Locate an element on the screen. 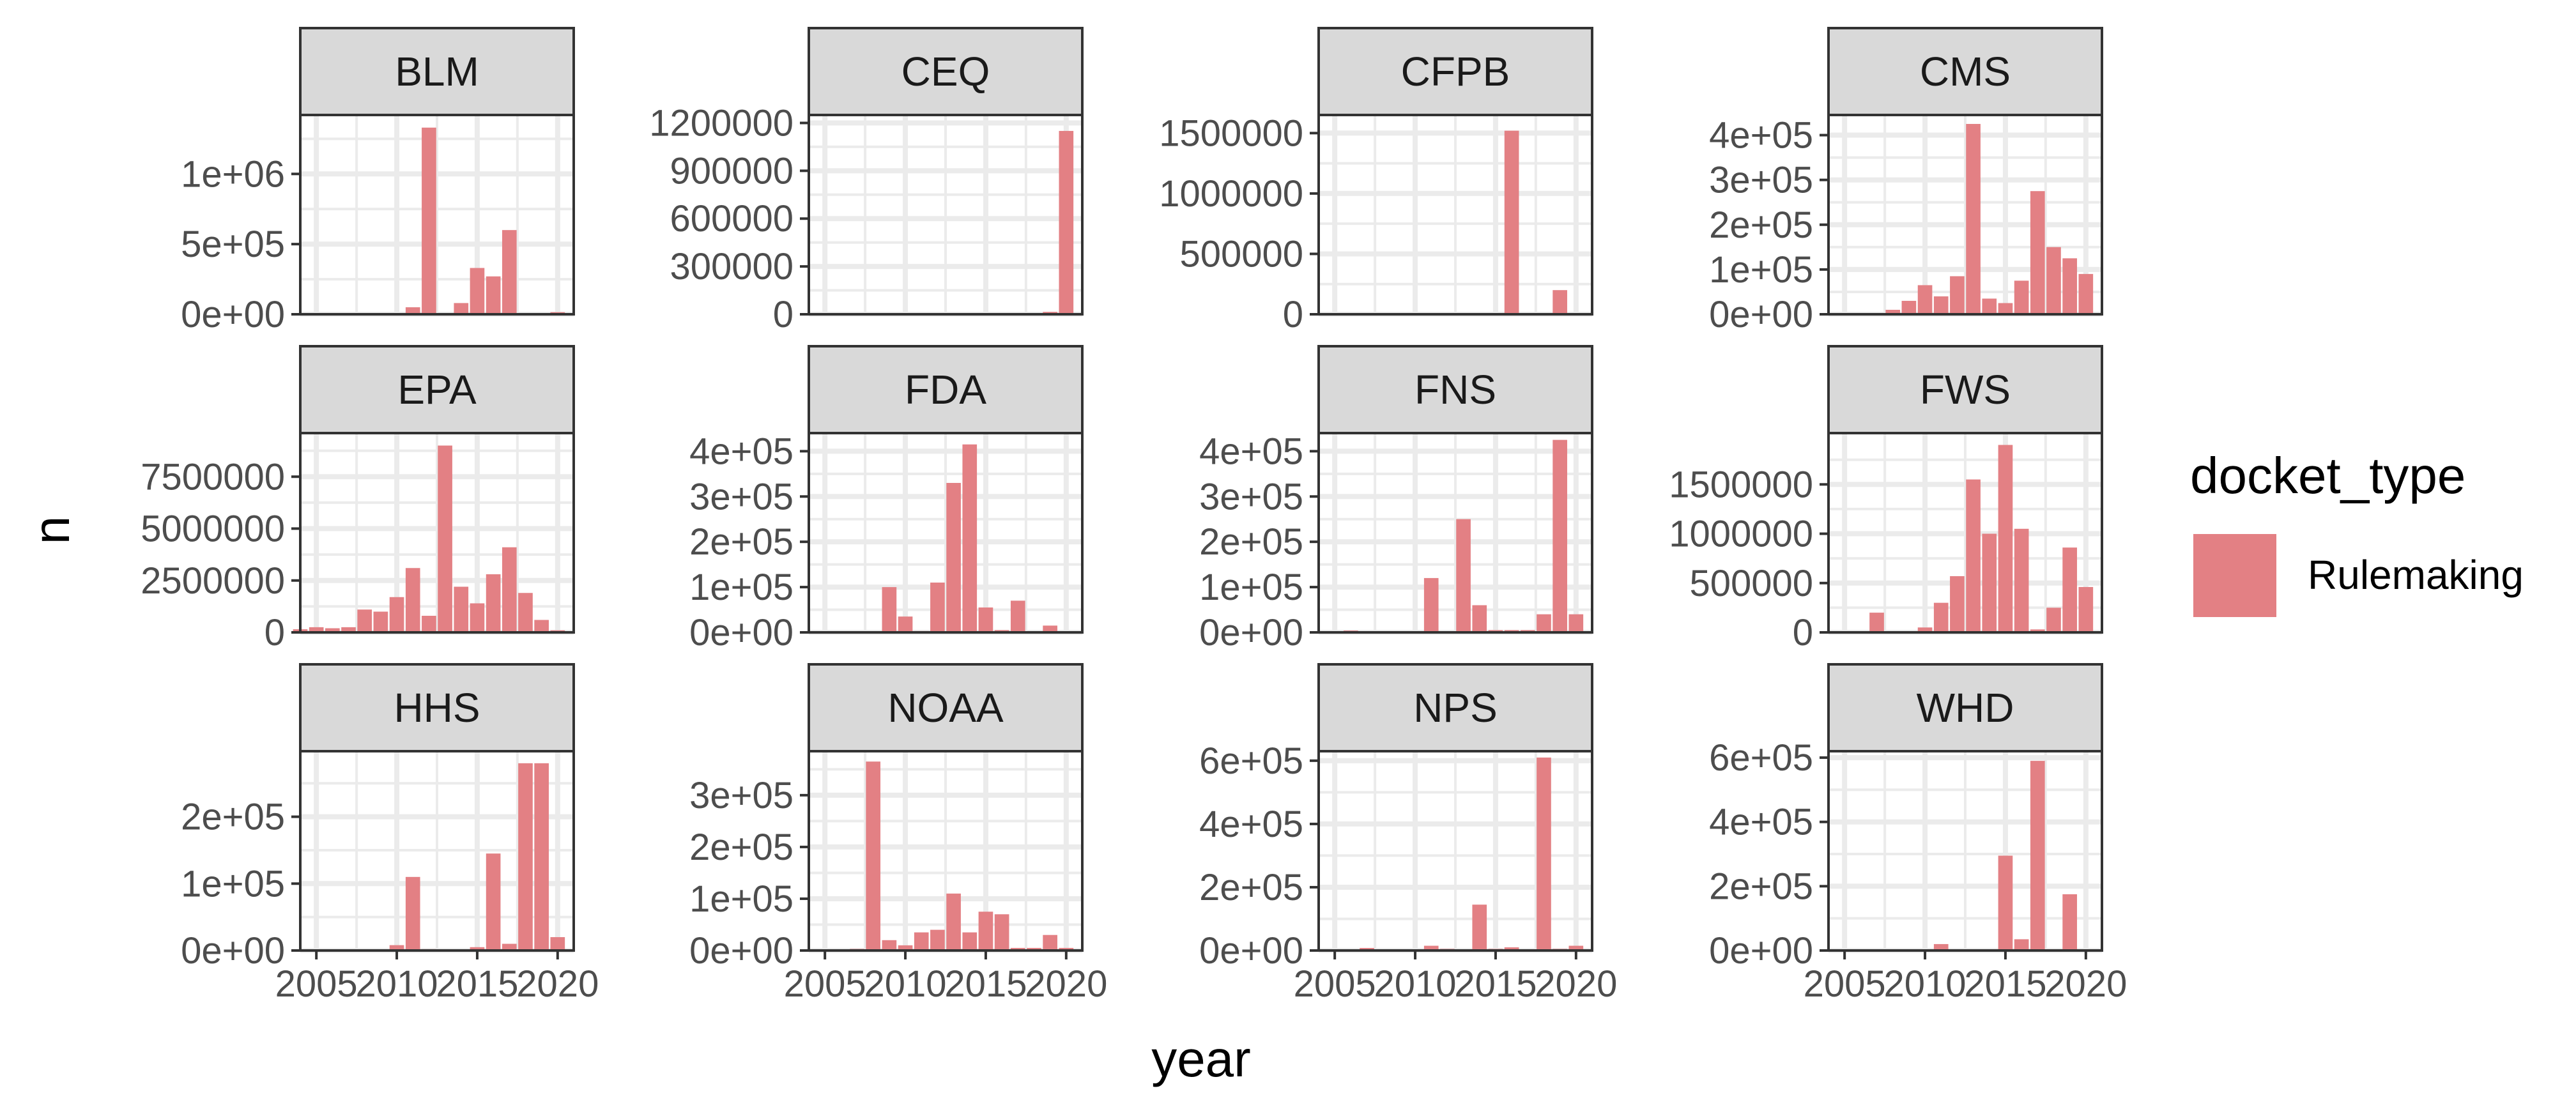 The height and width of the screenshot is (1107, 2576). bar-noaa-2009 is located at coordinates (889, 945).